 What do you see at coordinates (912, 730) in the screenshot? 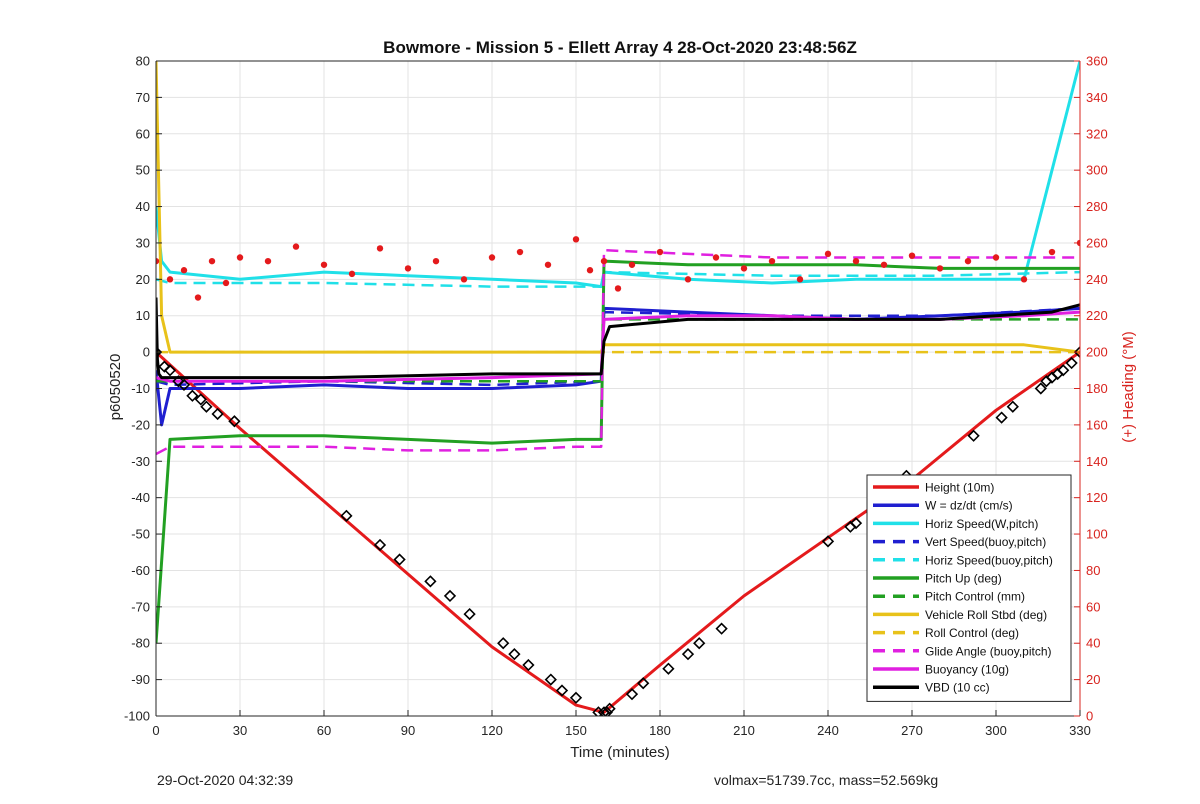
I see `x-tick-label: 270` at bounding box center [912, 730].